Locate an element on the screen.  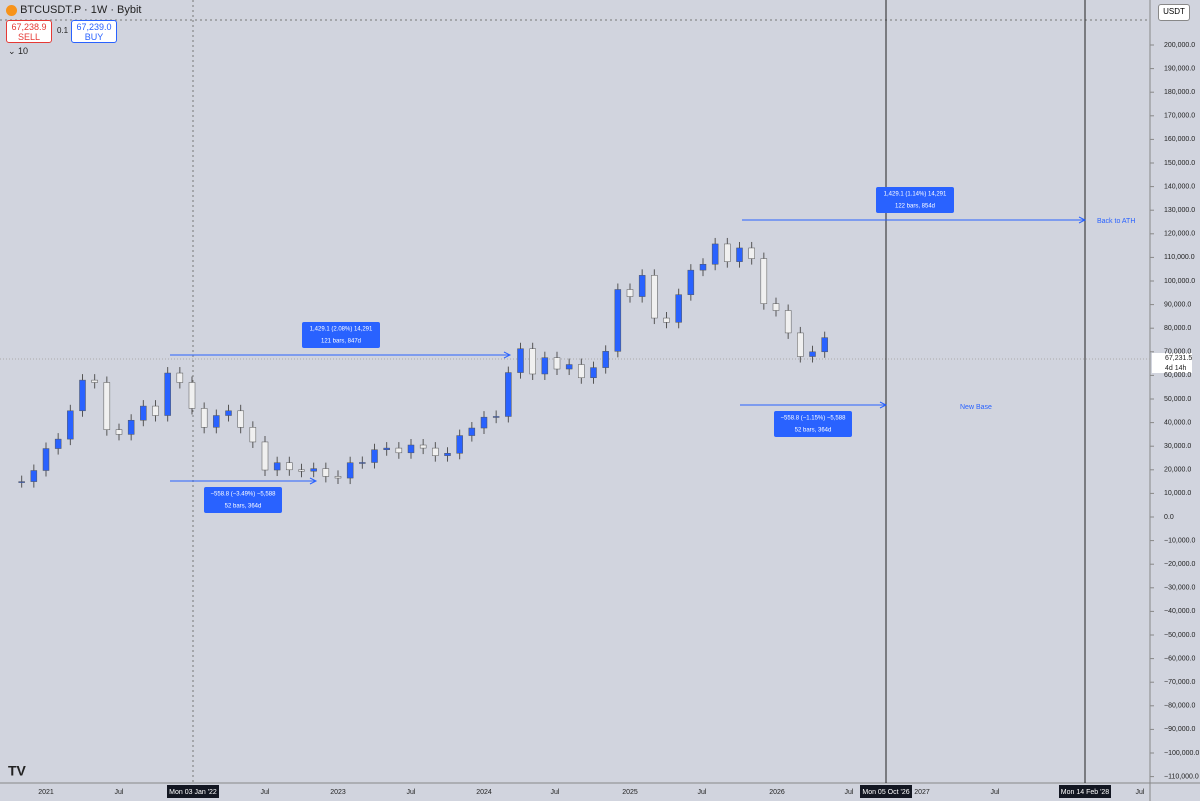
price-tick-label: 130,000.0 is located at coordinates (1179, 210).